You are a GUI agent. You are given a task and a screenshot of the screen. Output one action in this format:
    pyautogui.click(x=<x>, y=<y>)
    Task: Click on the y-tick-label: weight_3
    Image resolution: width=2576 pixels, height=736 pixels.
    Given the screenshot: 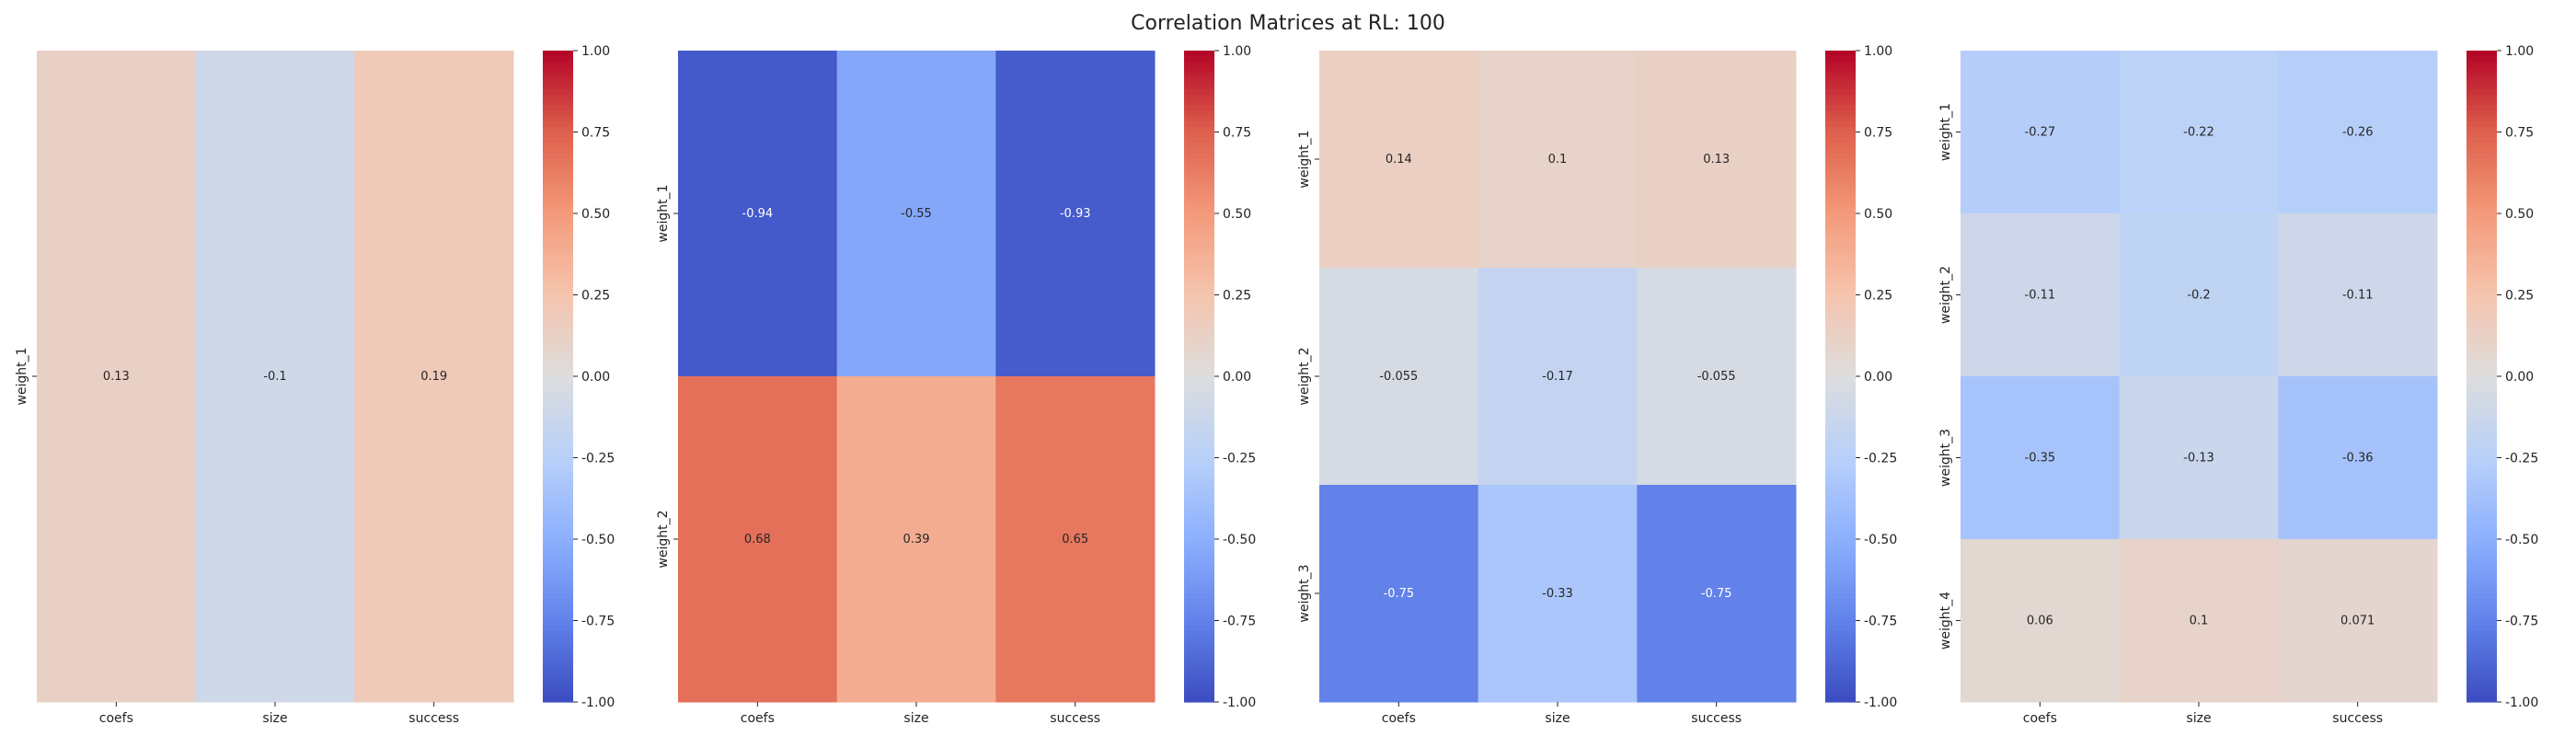 What is the action you would take?
    pyautogui.click(x=1945, y=458)
    